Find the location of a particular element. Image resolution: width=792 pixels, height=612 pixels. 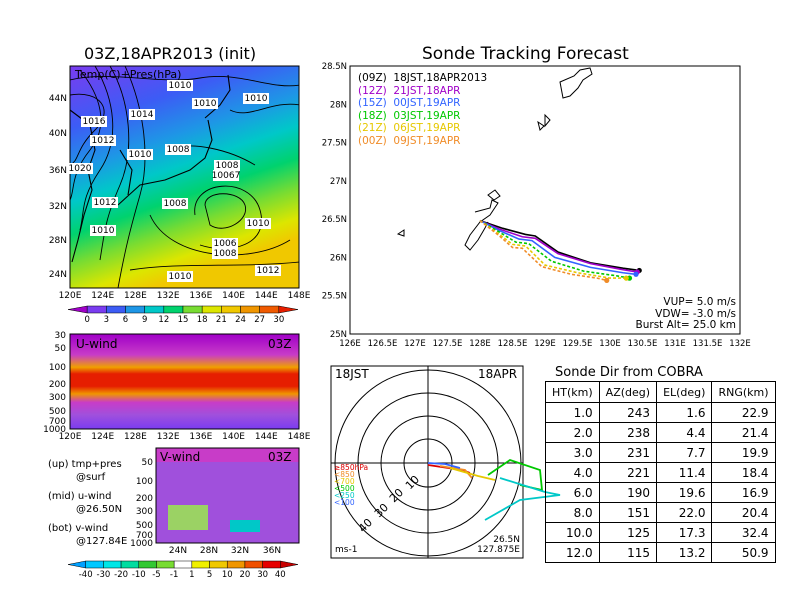

table-cell: 1.6 is located at coordinates (684, 412).